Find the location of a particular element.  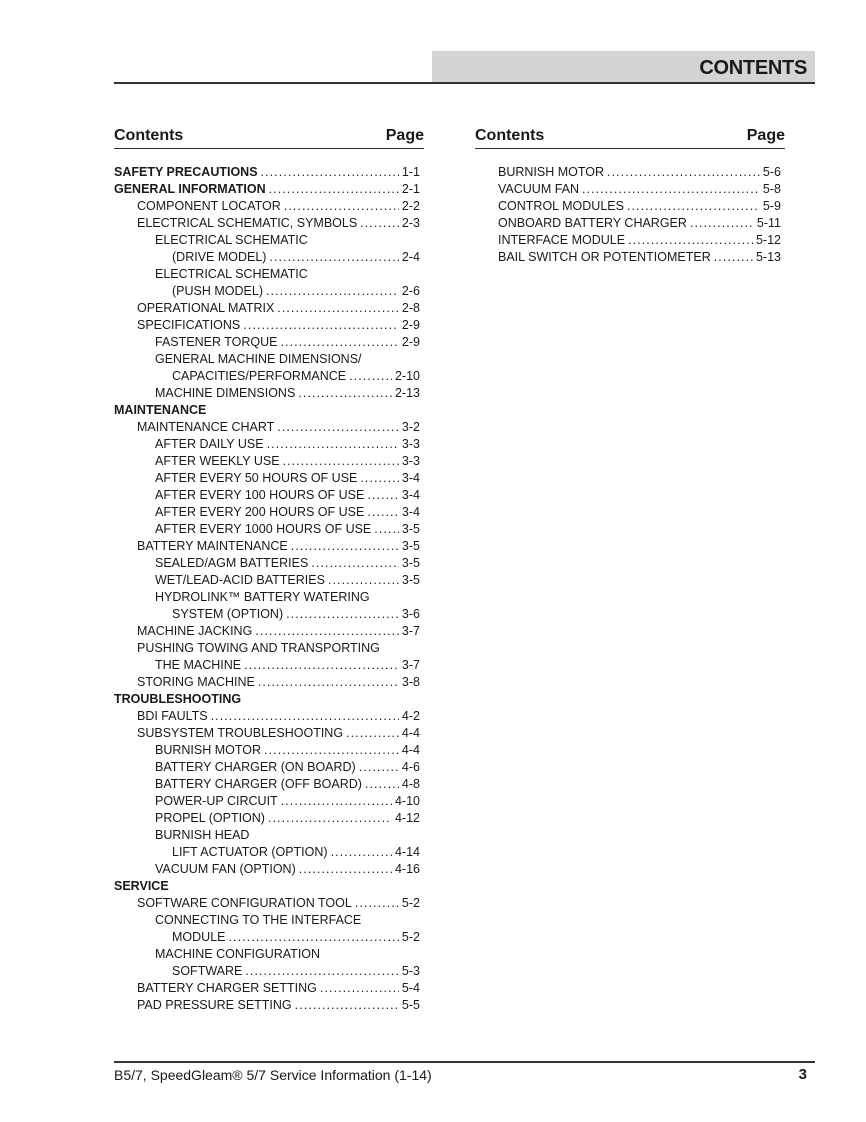

toc-entry: ONBOARD BATTERY CHARGER 5-11 is located at coordinates (630, 223).